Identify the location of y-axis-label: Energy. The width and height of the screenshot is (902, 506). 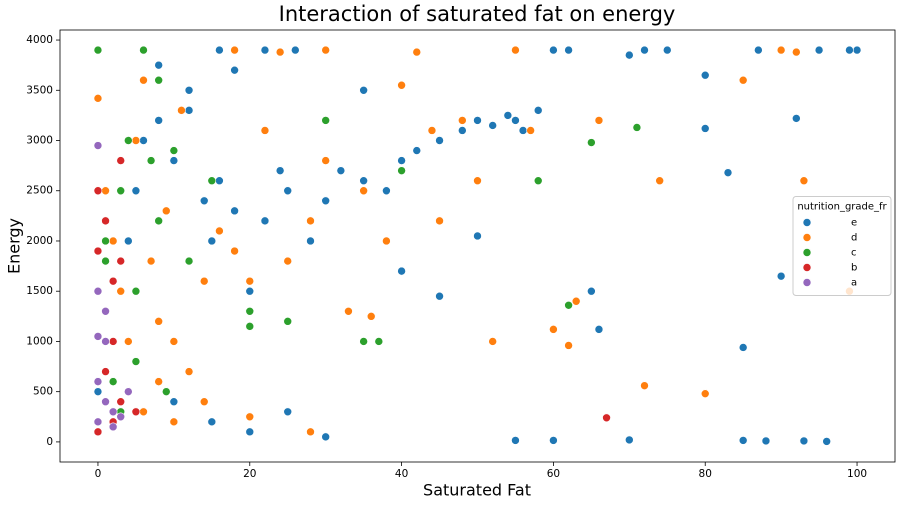
(14, 246).